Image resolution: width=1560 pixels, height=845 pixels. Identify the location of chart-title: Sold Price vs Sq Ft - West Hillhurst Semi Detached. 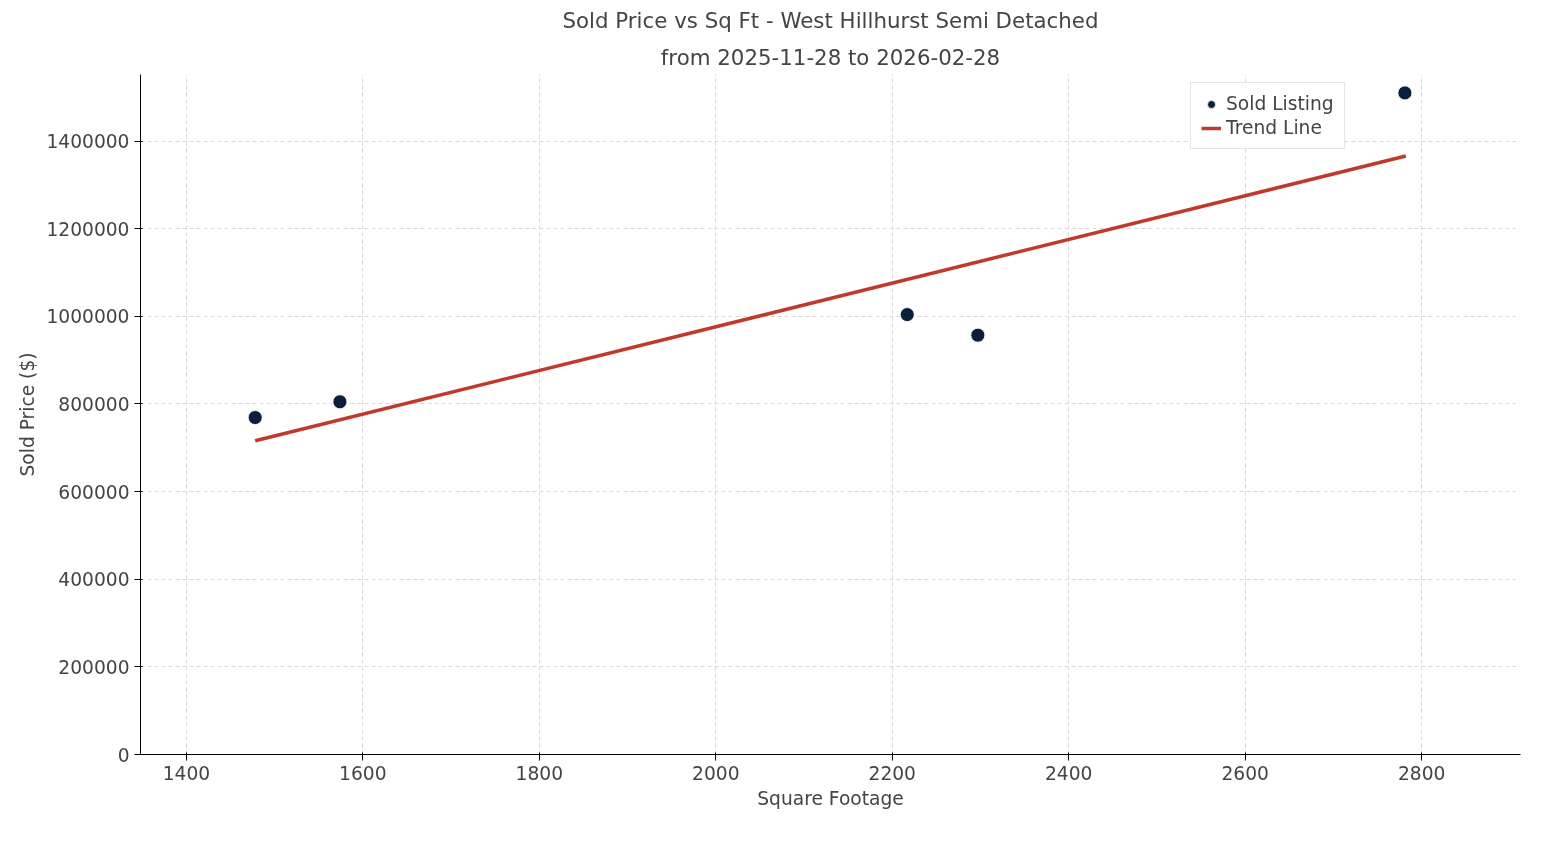
(830, 20).